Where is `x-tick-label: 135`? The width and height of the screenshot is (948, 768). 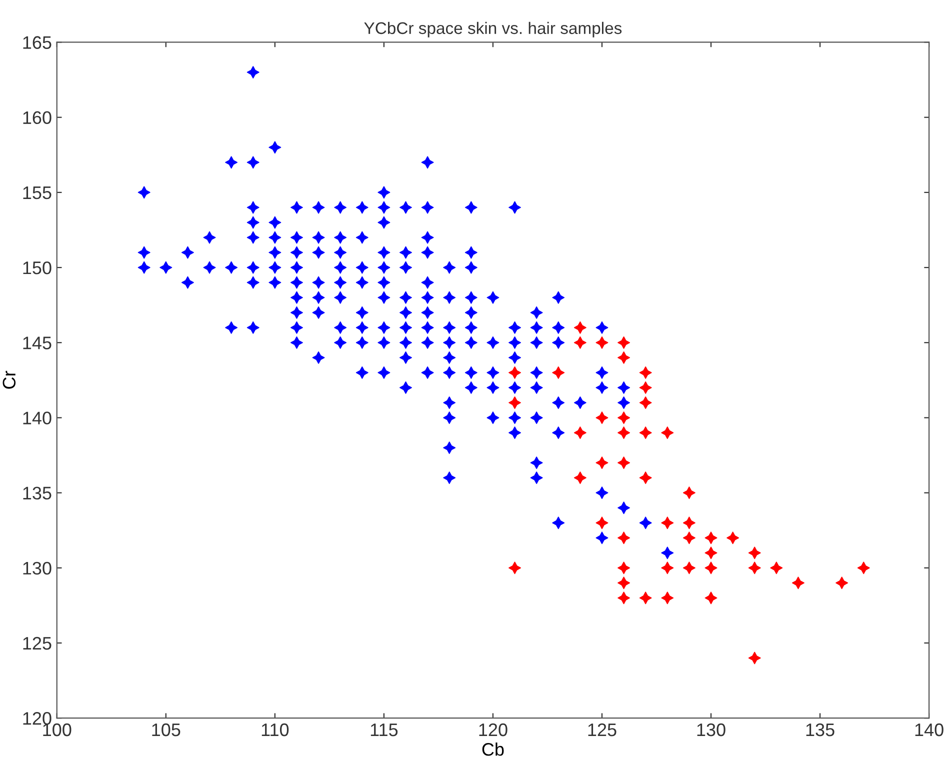 x-tick-label: 135 is located at coordinates (820, 729).